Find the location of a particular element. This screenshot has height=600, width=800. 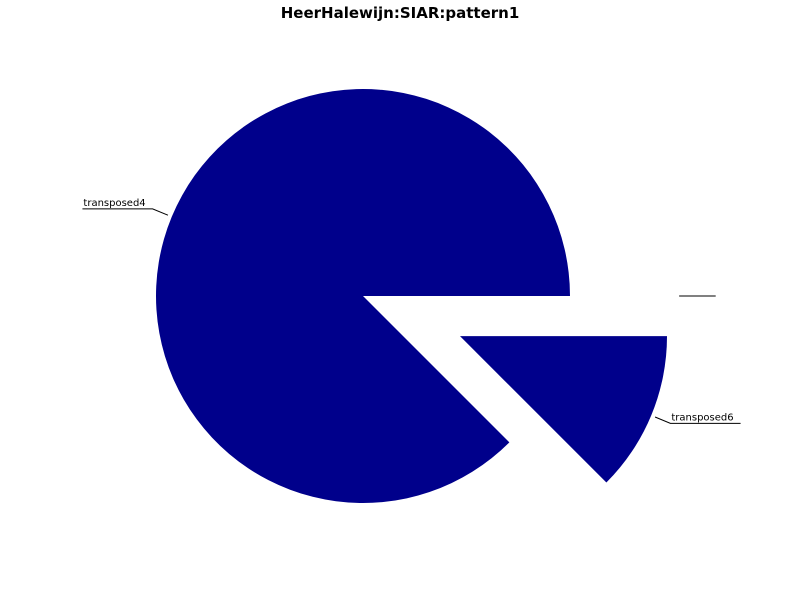

slice-label-1: transposed6 is located at coordinates (702, 417).